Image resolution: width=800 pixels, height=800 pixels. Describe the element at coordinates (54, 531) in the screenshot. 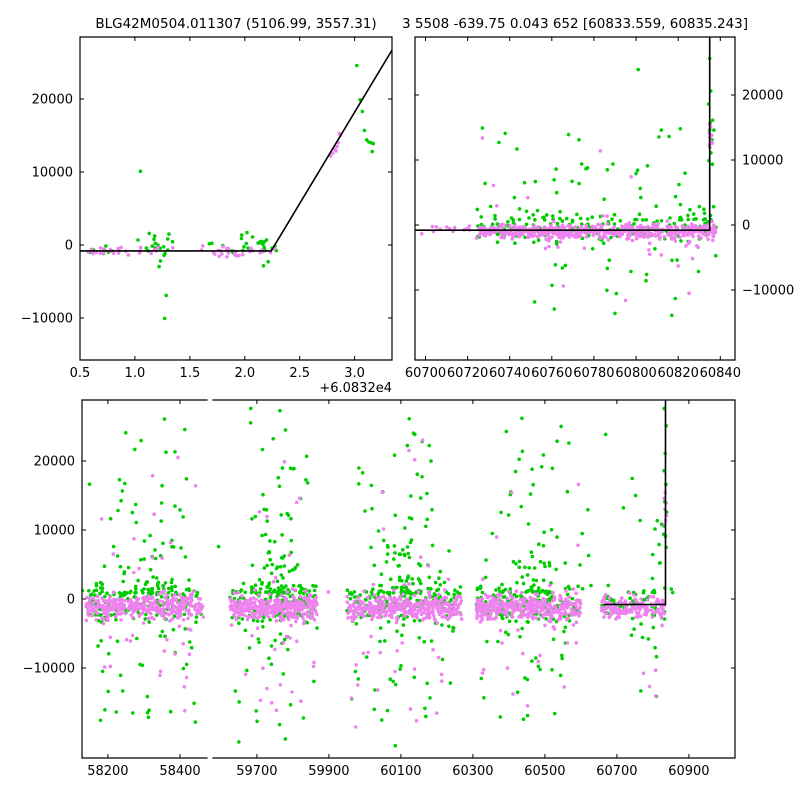

I see `y-tick-label: 10000` at that location.